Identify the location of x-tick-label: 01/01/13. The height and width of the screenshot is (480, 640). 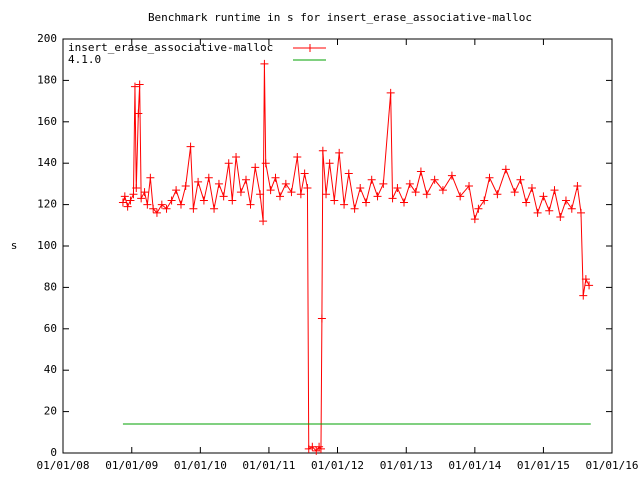
(406, 465).